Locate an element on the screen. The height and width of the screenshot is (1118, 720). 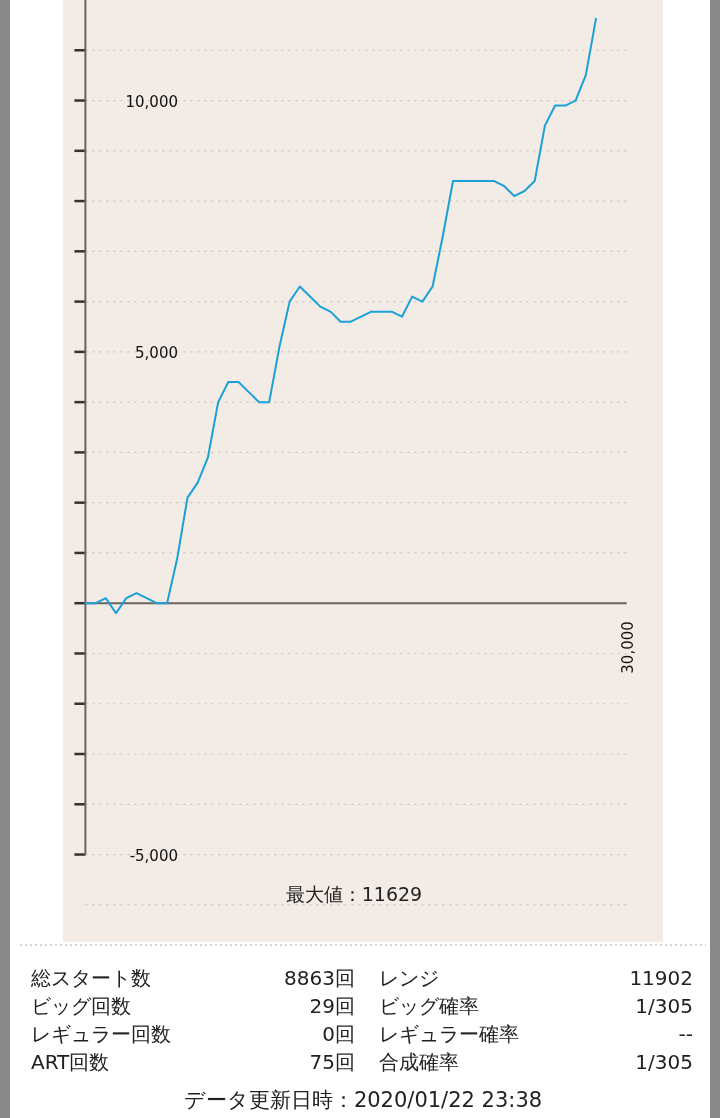
text: 8863回 is located at coordinates (319, 978).